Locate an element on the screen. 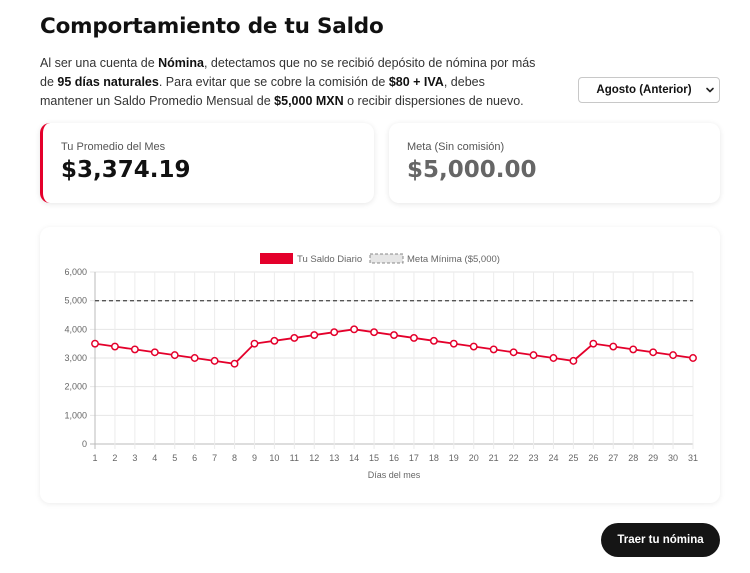  legend-swatch-goal is located at coordinates (386, 258).